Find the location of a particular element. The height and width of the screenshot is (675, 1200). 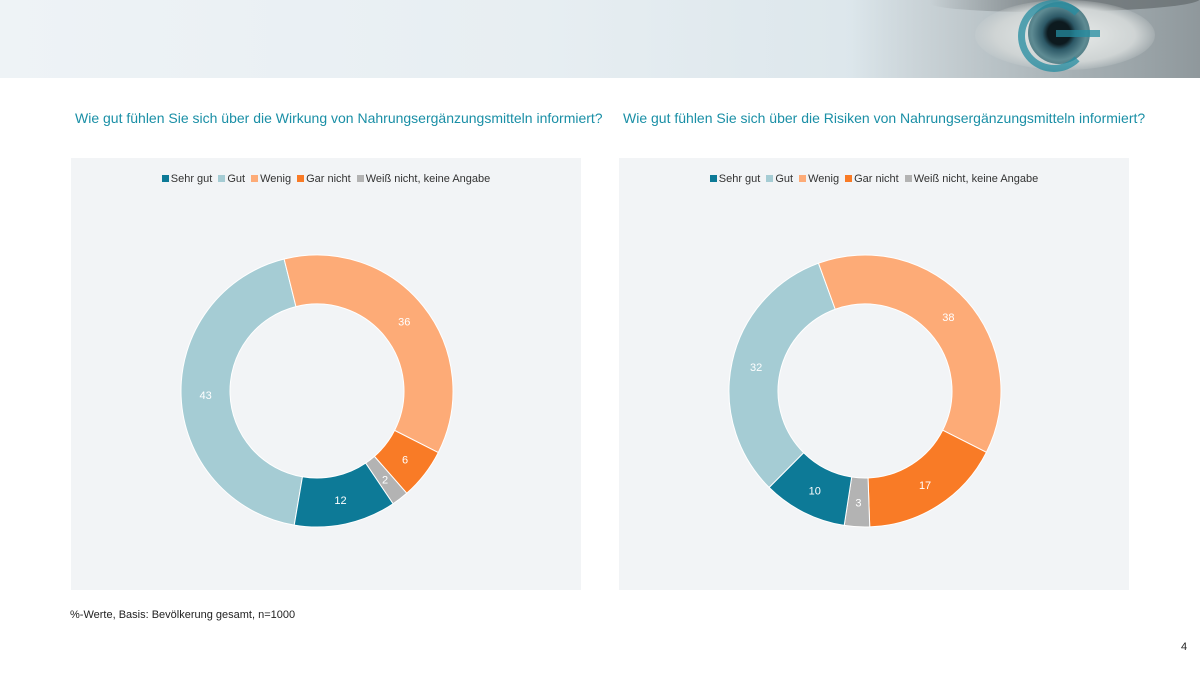

donut-chart-wirkung: 43 36 6 2 12 is located at coordinates (317, 391).